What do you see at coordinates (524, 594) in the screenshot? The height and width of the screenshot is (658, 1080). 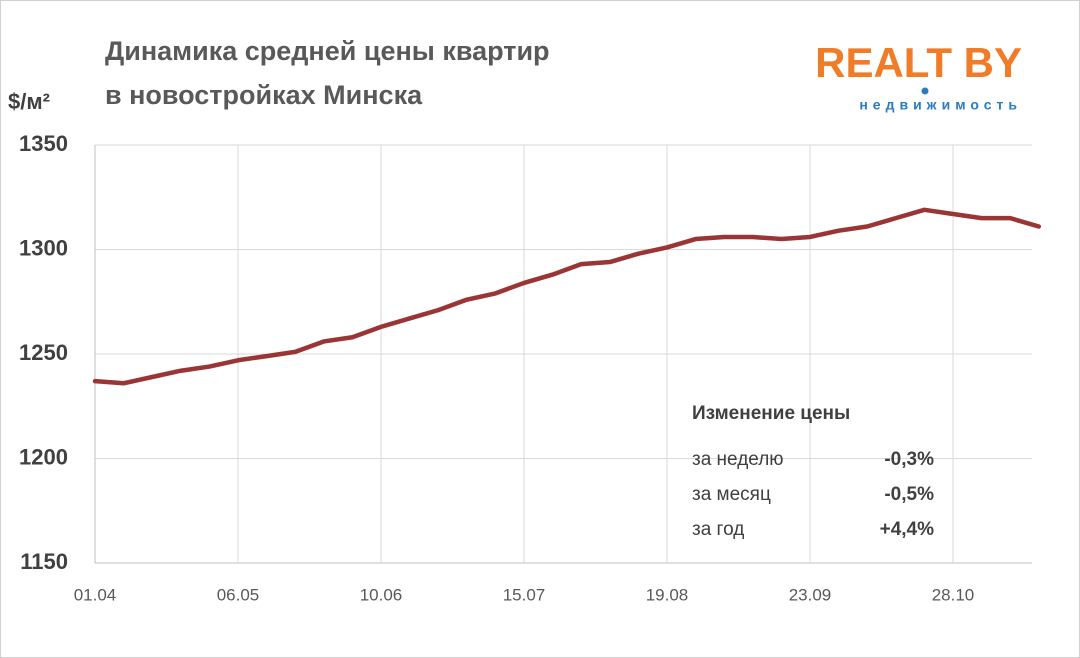 I see `x-tick-label: 15.07` at bounding box center [524, 594].